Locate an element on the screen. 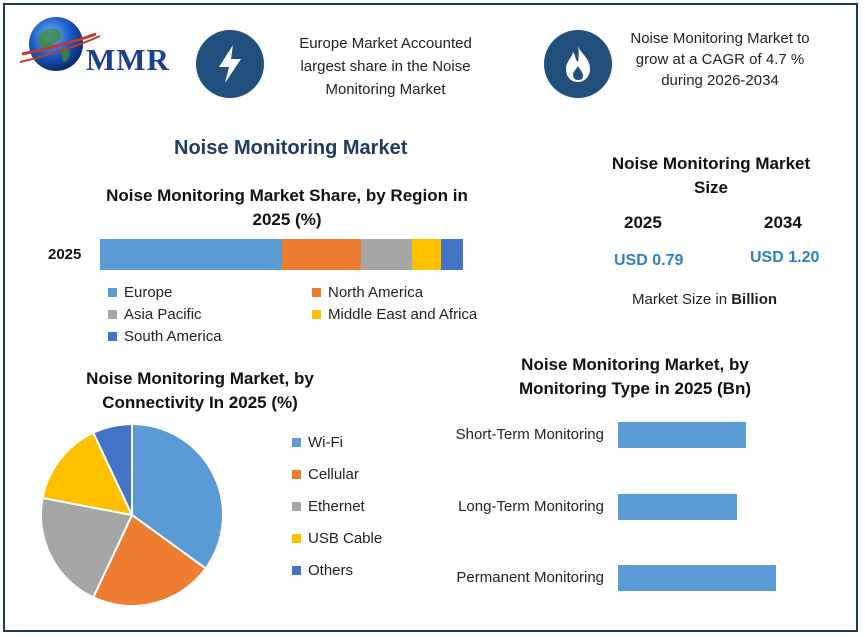 The width and height of the screenshot is (865, 637). pie-legend-item: Wi-Fi is located at coordinates (317, 442).